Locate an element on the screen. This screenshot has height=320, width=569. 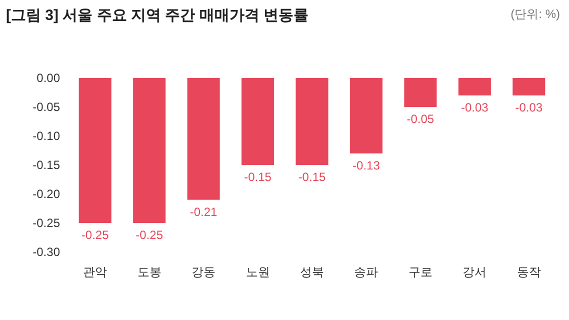
x-tick-label: 노원 is located at coordinates (258, 272).